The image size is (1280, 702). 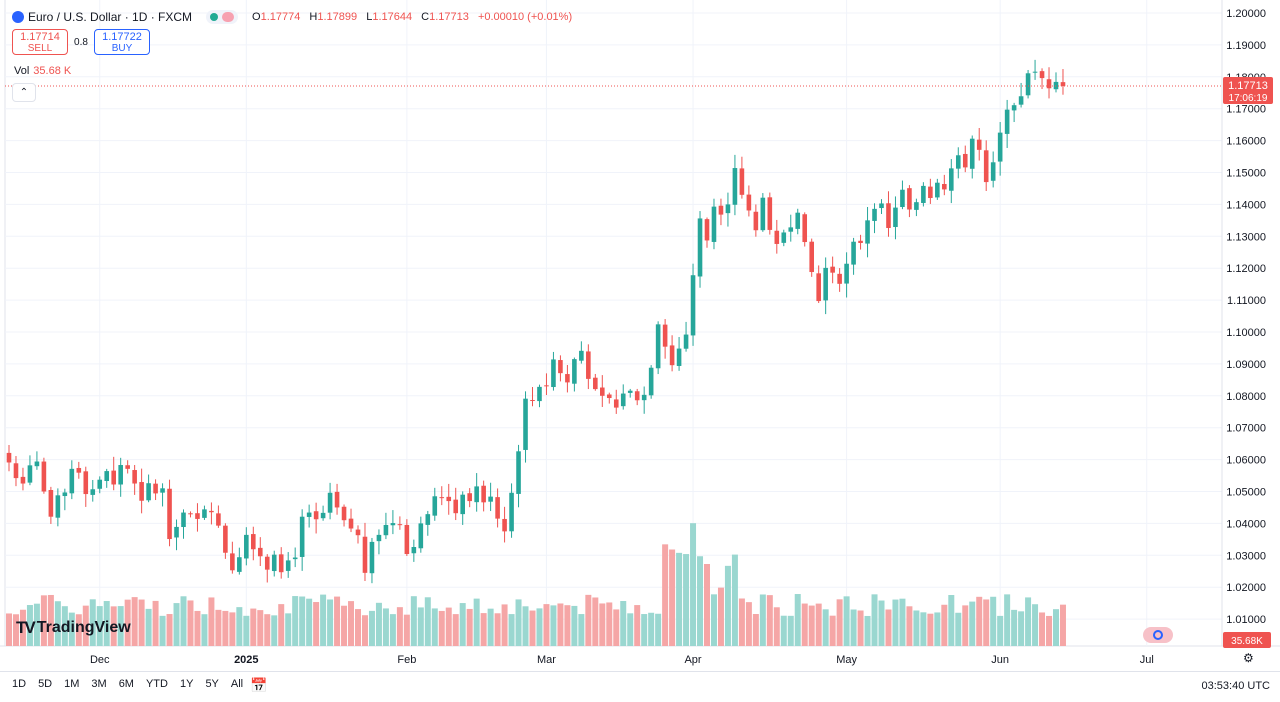 I want to click on last-volume-tag: 35.68K, so click(x=1247, y=640).